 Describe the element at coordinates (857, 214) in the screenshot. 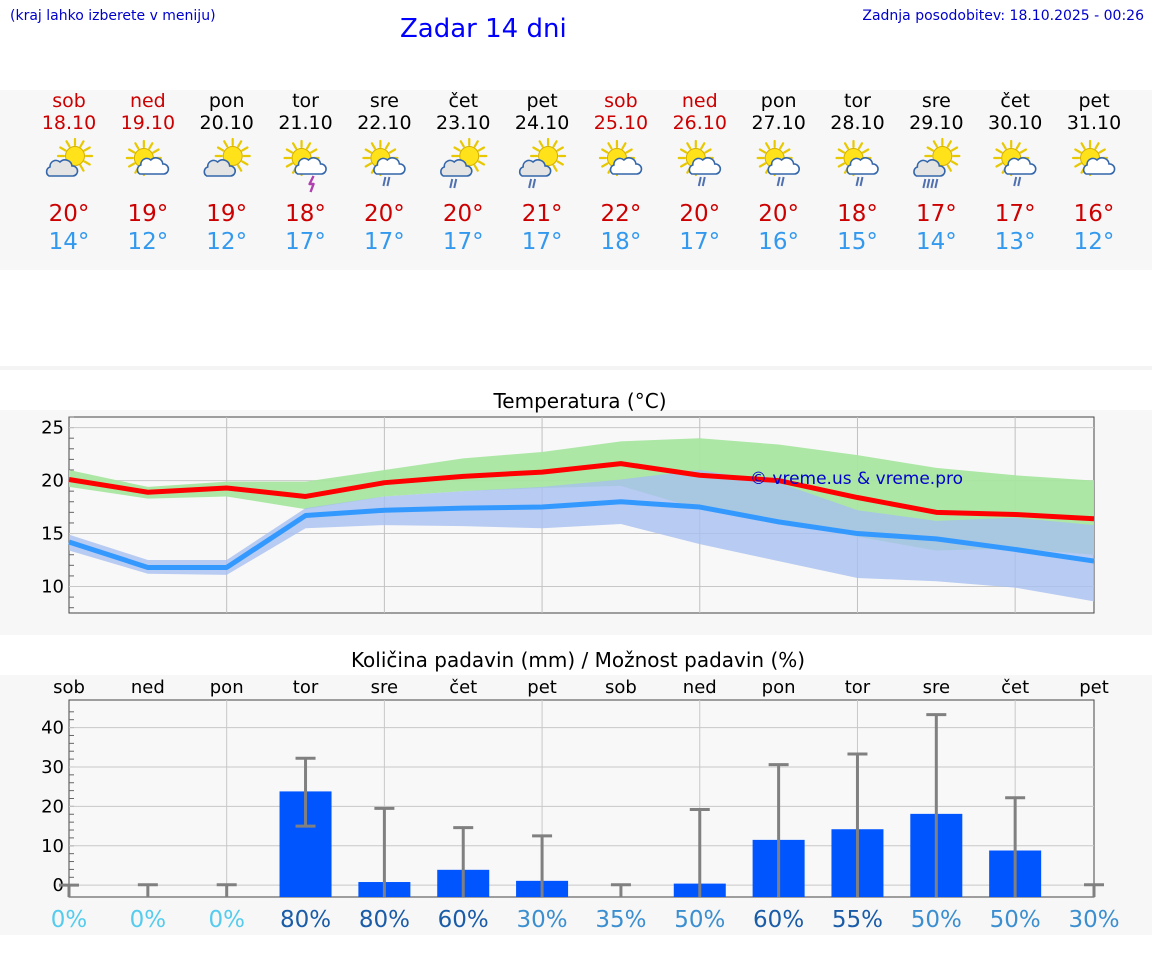

I see `forecast-max-temp: 18°` at that location.